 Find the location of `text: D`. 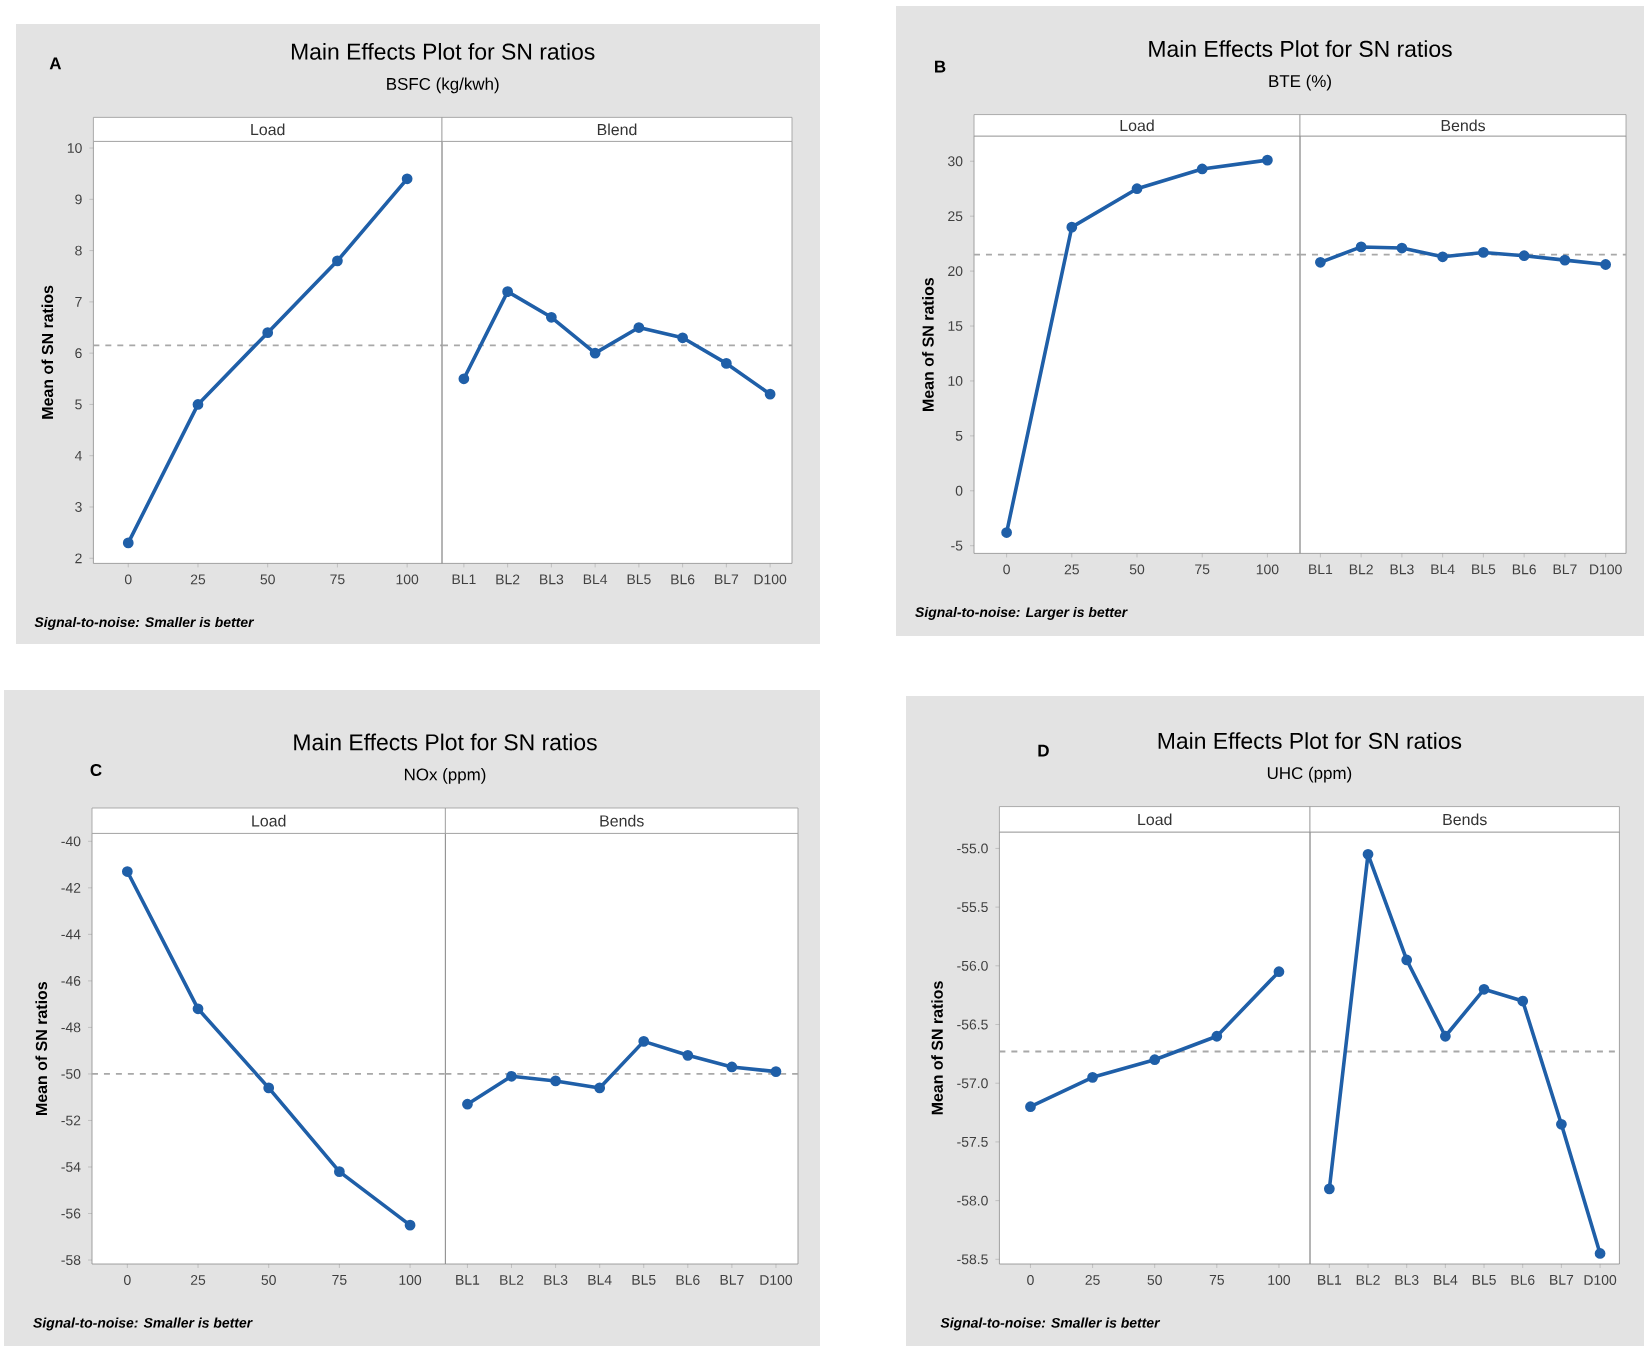

text: D is located at coordinates (1043, 750).